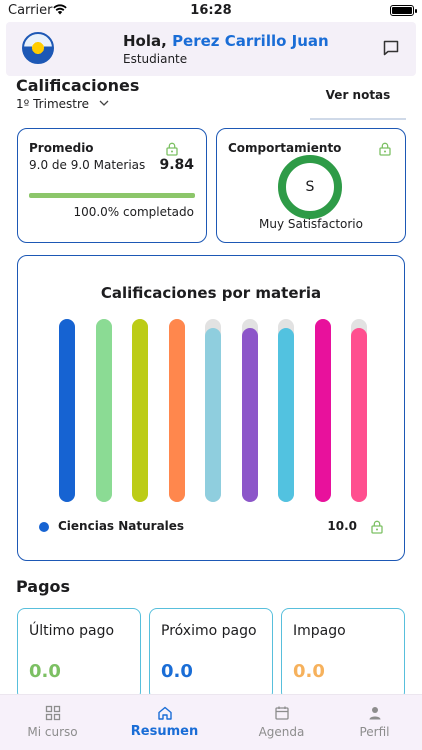  I want to click on chevron-down-icon, so click(104, 102).